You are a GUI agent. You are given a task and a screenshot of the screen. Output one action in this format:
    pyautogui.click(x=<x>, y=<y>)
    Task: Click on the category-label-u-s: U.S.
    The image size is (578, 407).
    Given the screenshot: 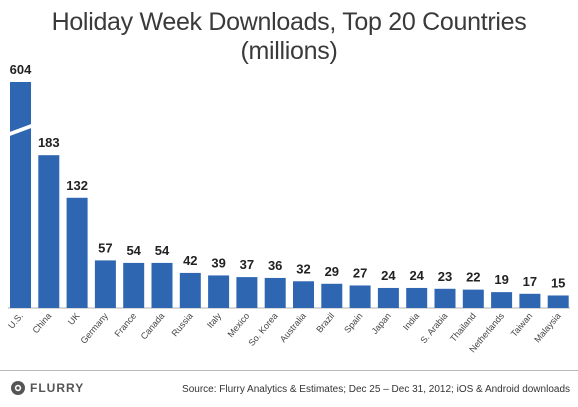 What is the action you would take?
    pyautogui.click(x=15, y=321)
    